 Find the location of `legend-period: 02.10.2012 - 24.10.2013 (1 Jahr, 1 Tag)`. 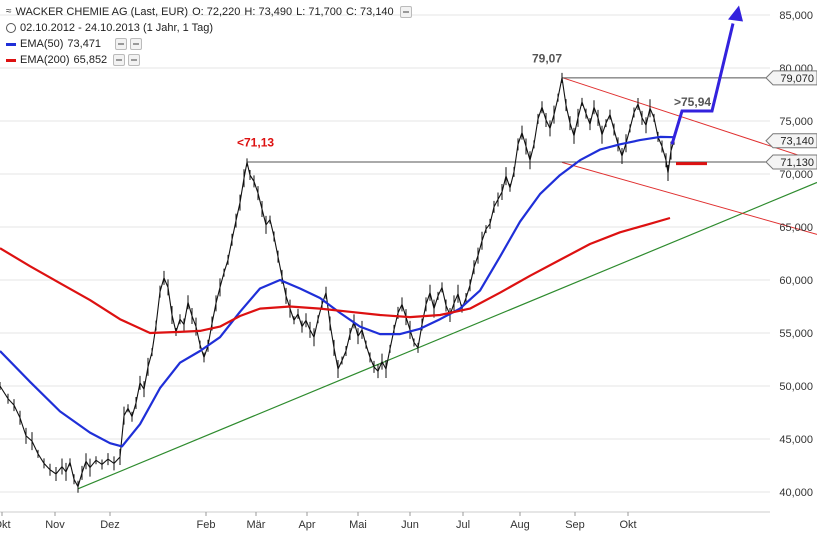

legend-period: 02.10.2012 - 24.10.2013 (1 Jahr, 1 Tag) is located at coordinates (117, 28).